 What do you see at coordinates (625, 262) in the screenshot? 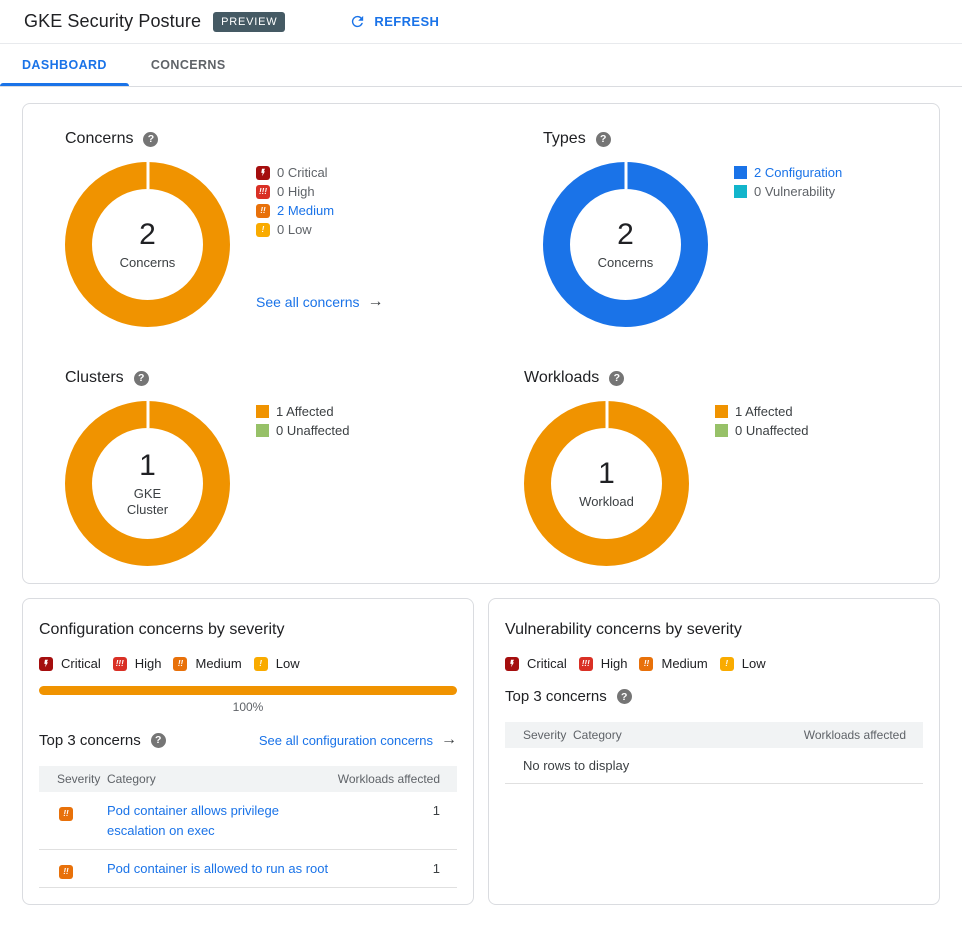
I see `types-count-label: Concerns` at bounding box center [625, 262].